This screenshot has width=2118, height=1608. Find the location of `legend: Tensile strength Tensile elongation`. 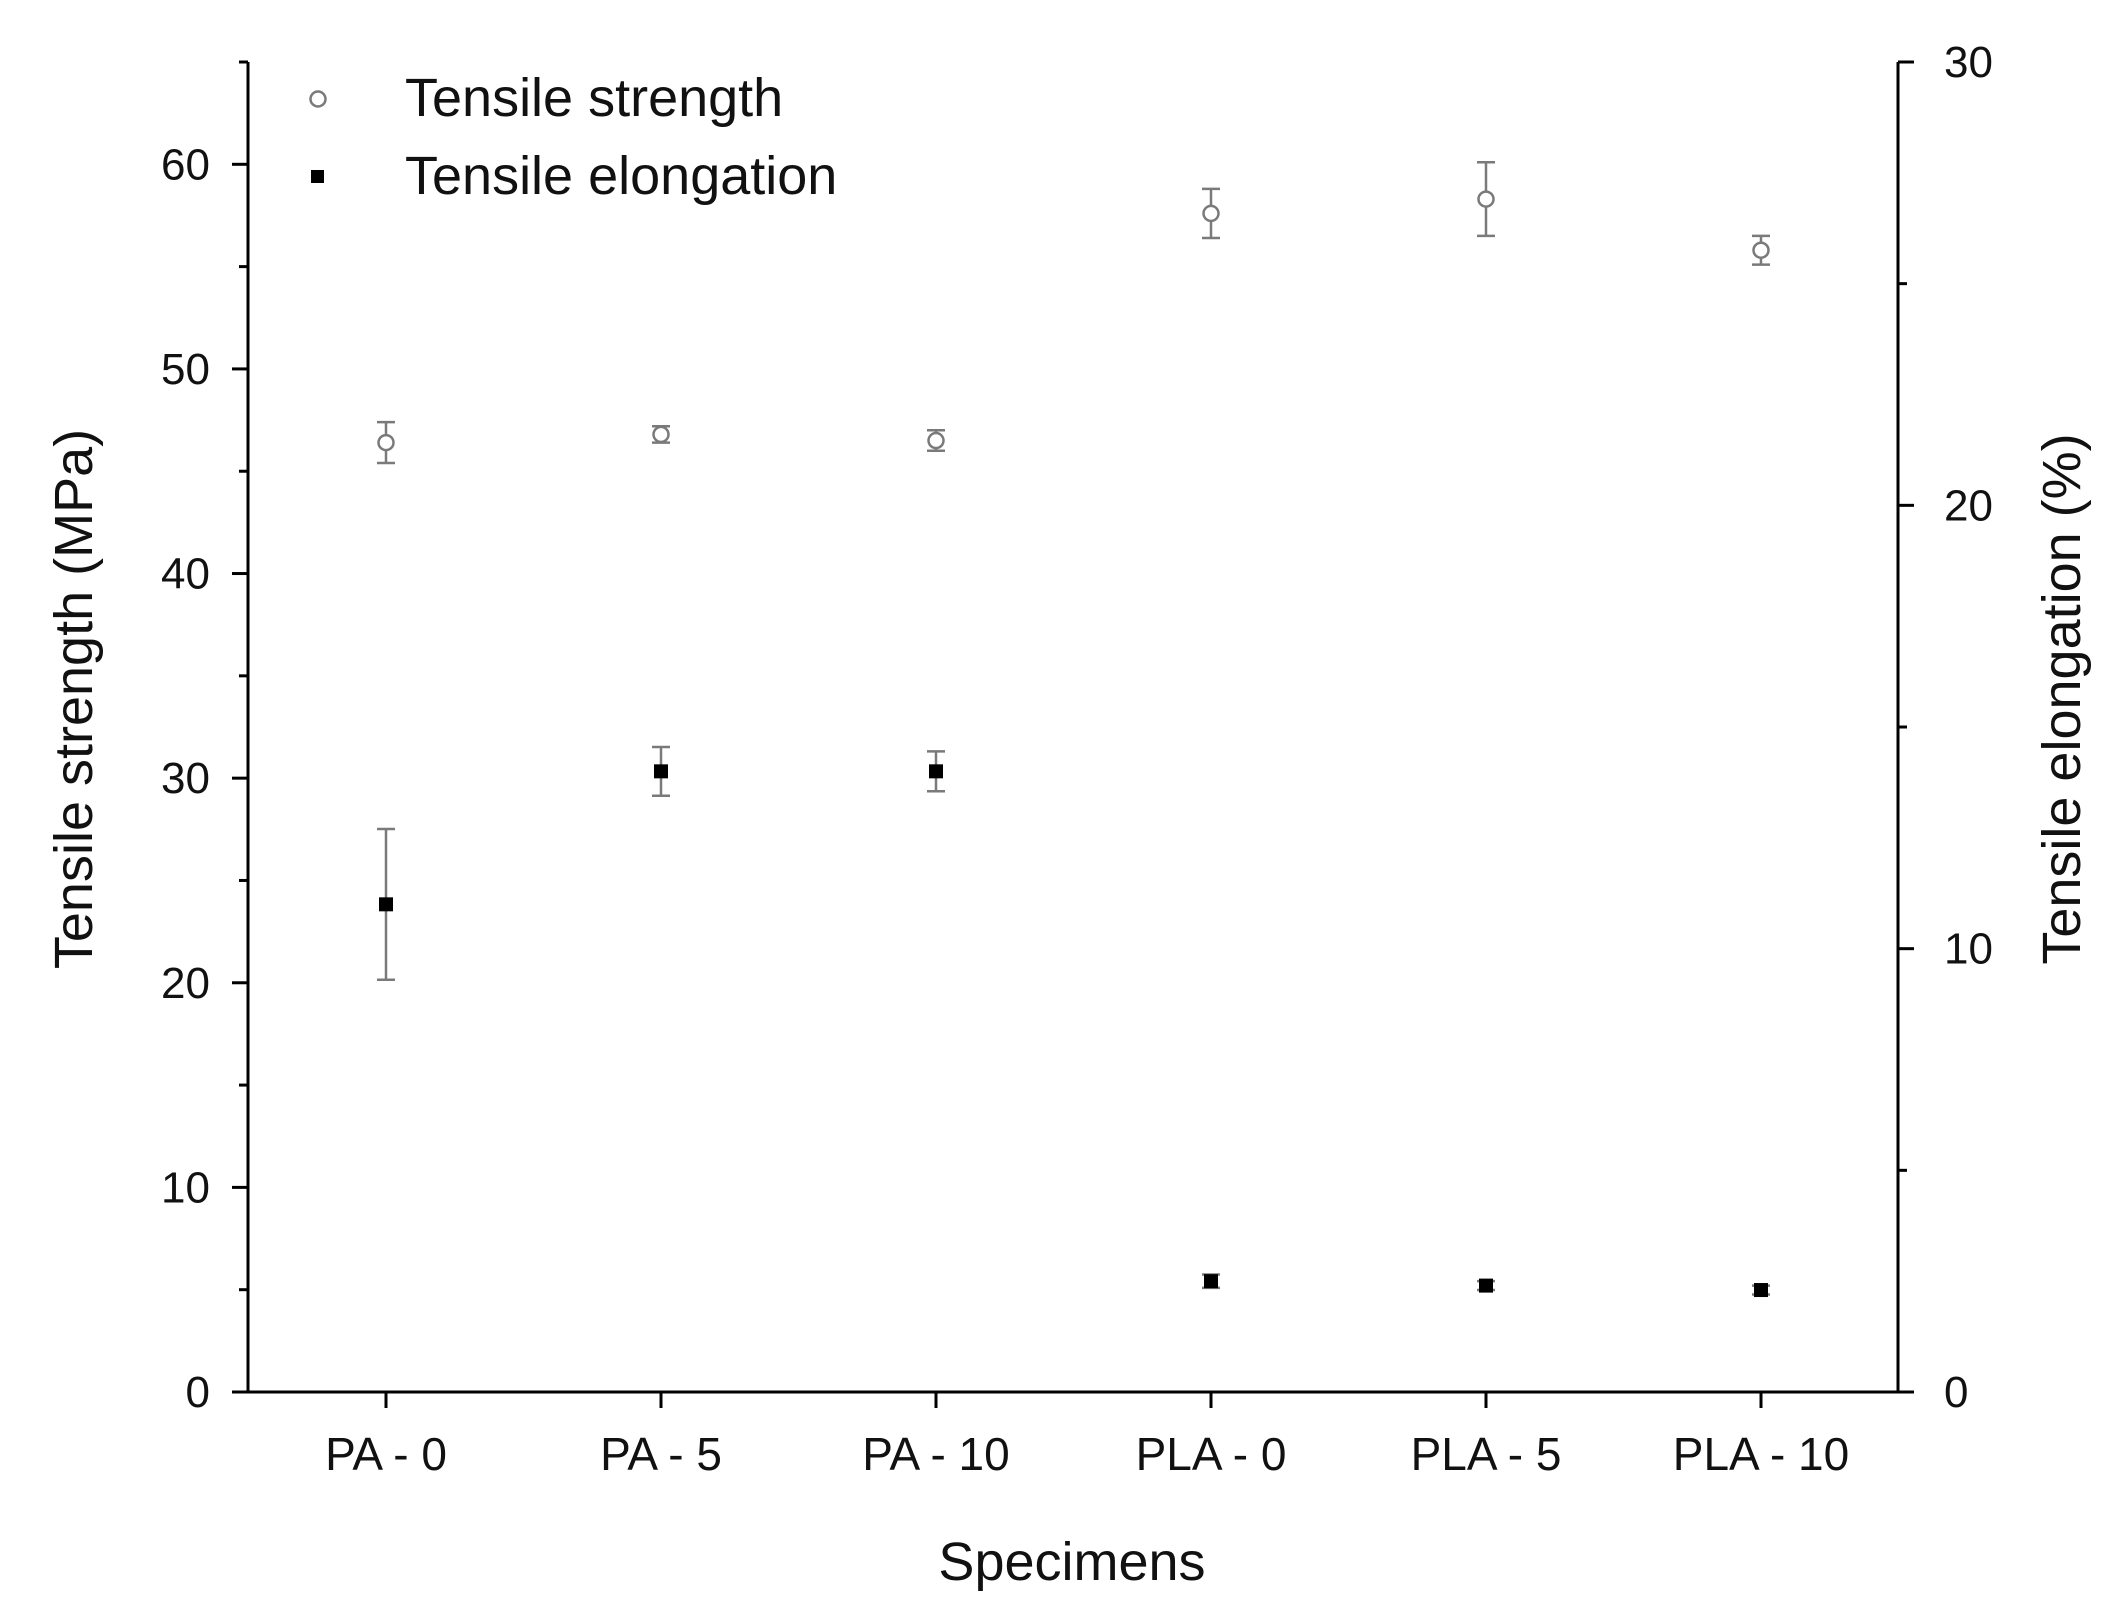

legend: Tensile strength Tensile elongation is located at coordinates (573, 137).